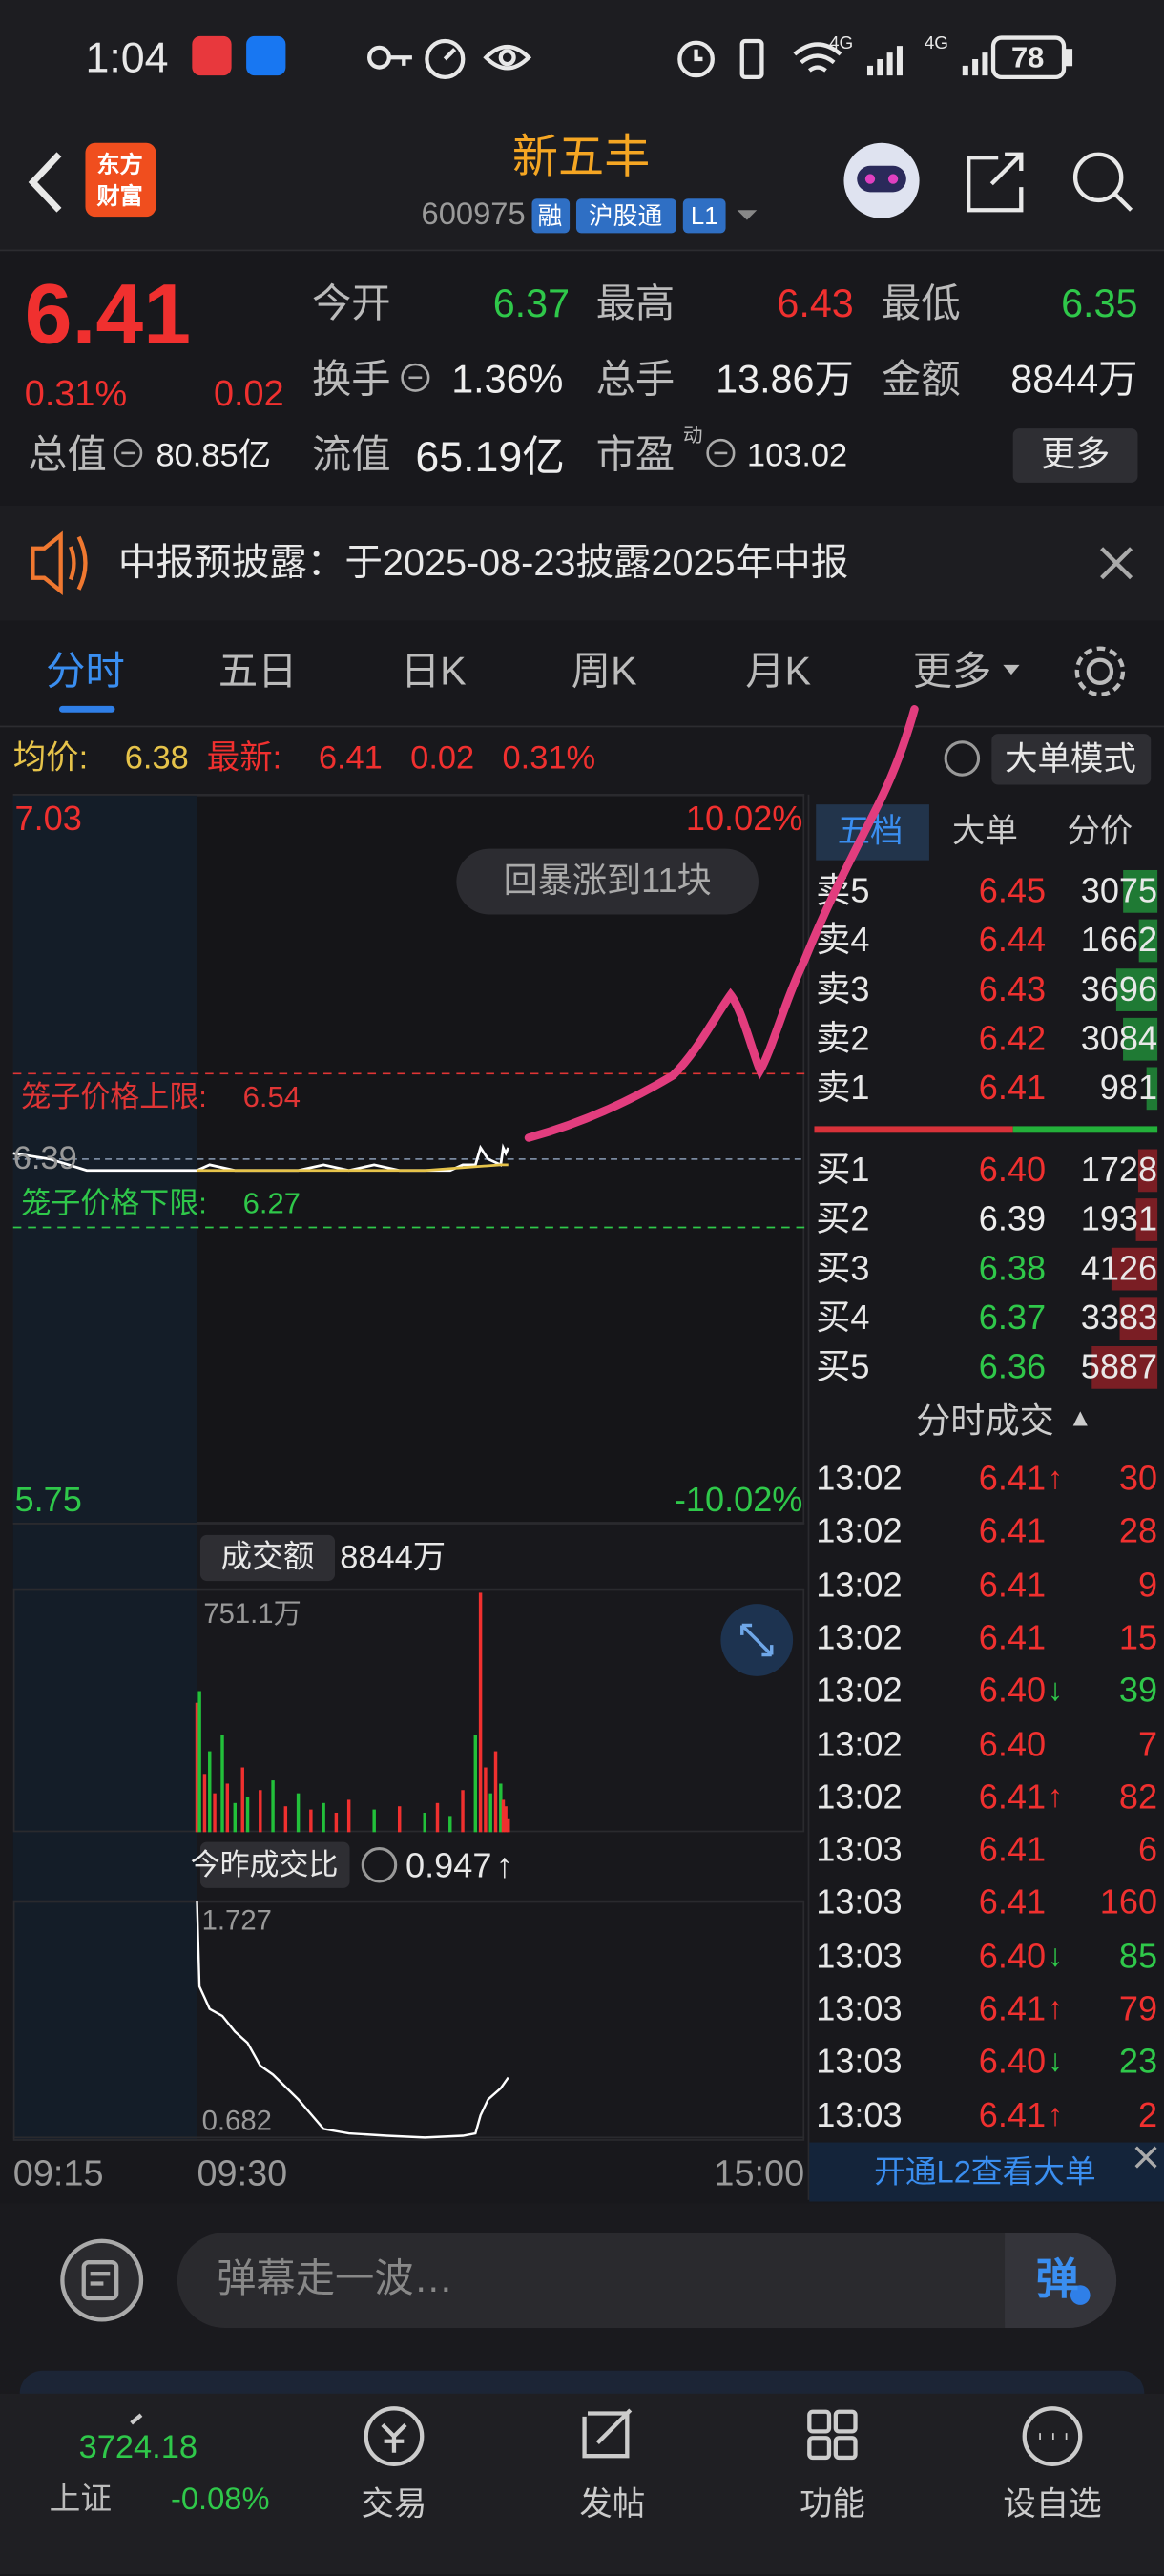  What do you see at coordinates (1119, 891) in the screenshot?
I see `book-volume: 3075` at bounding box center [1119, 891].